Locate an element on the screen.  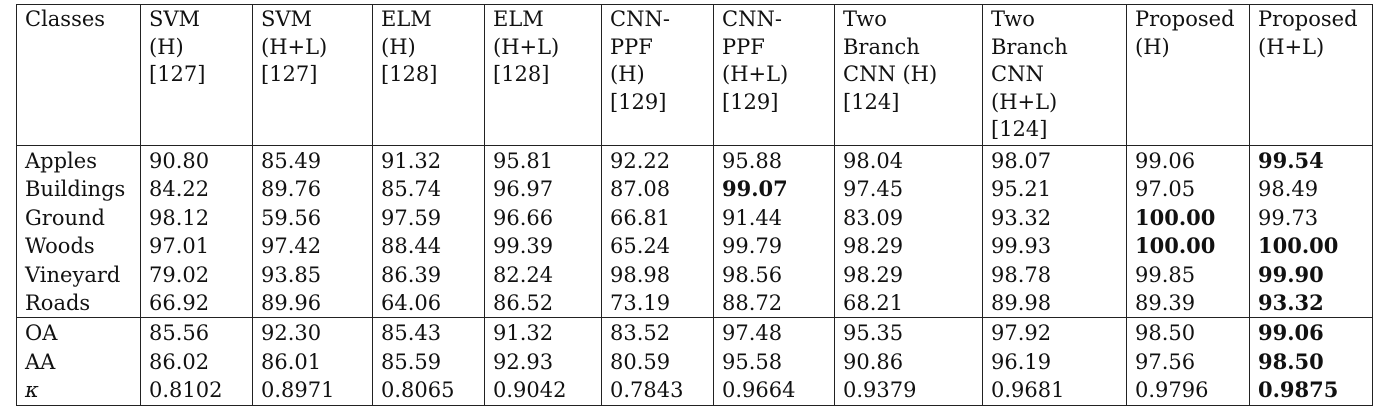
value-cell: 92.22 is located at coordinates (657, 160).